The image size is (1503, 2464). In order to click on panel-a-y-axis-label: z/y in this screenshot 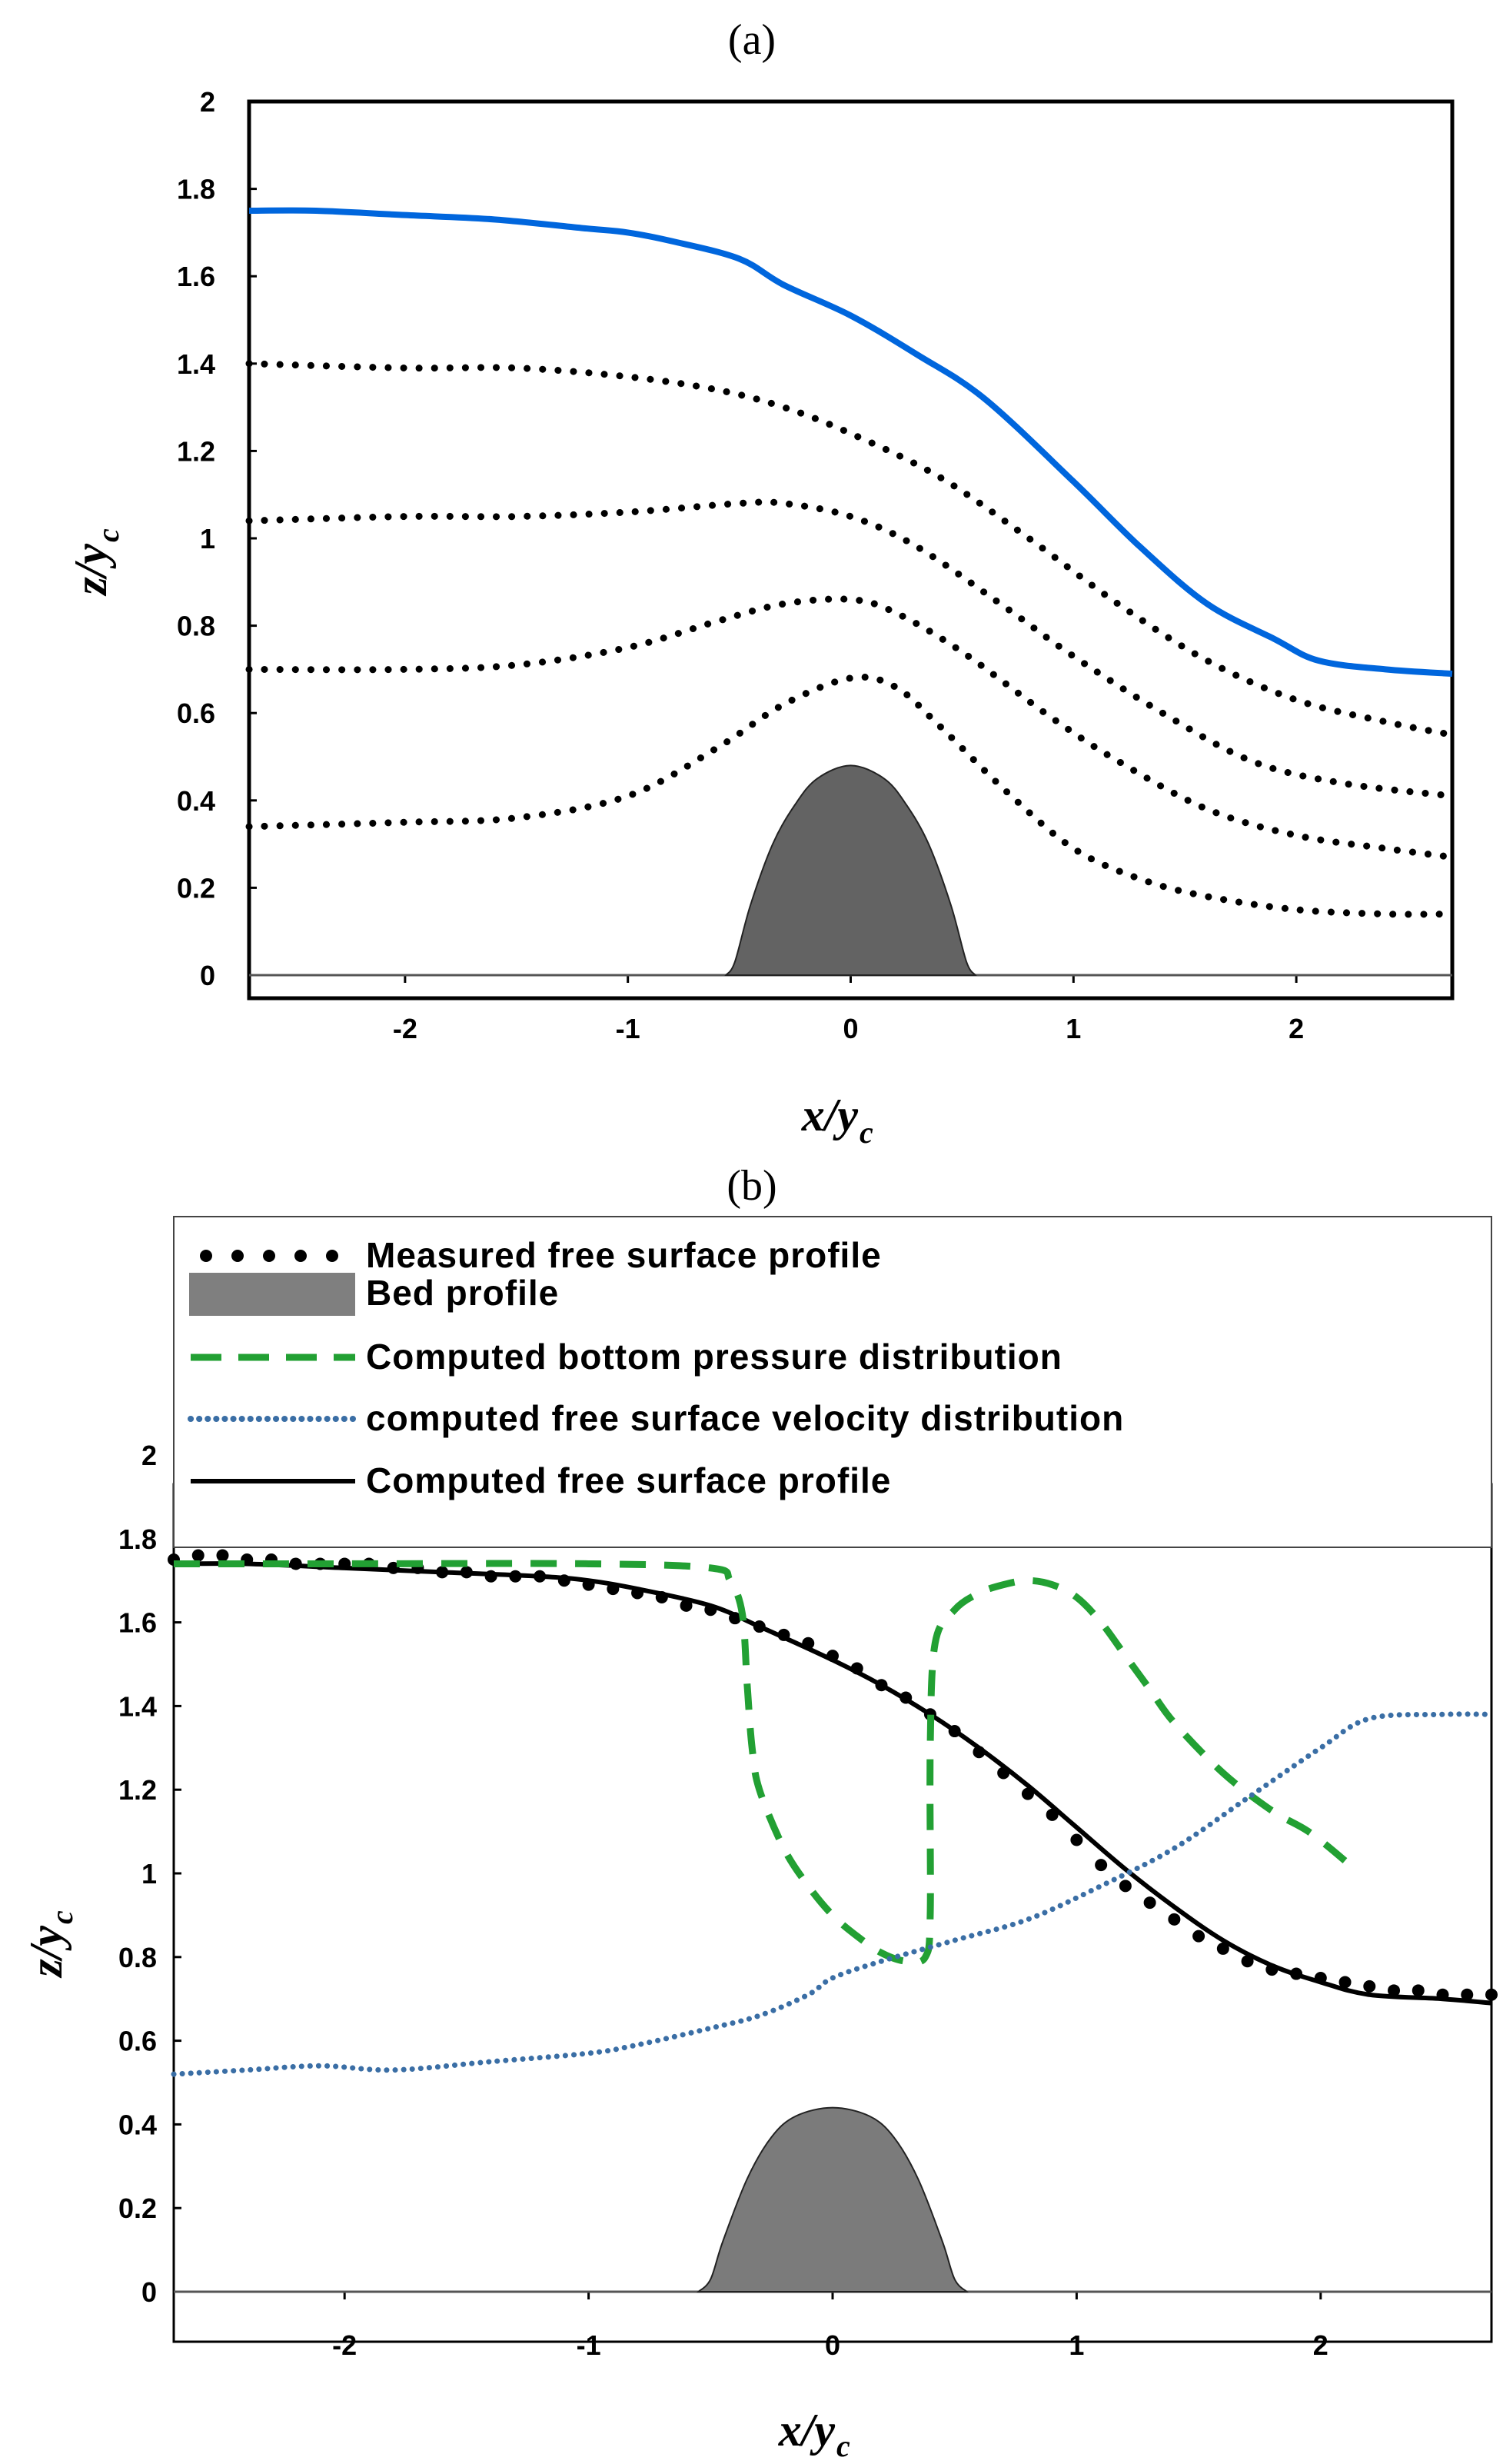, I will do `click(90, 570)`.